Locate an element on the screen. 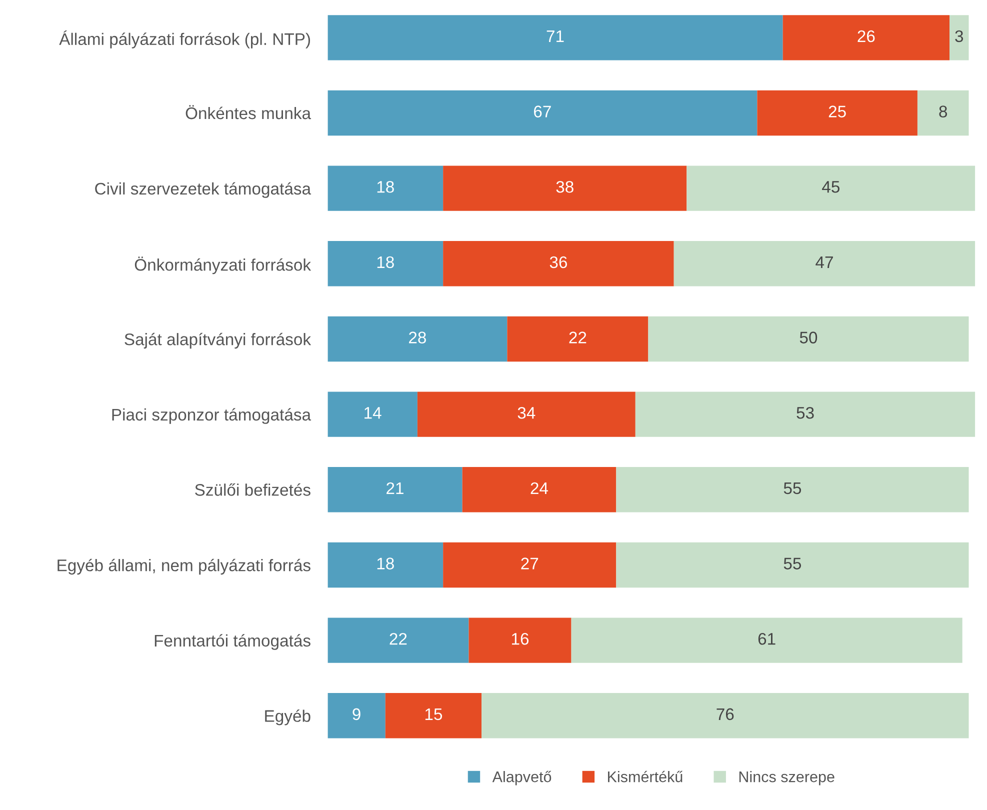 The width and height of the screenshot is (987, 810). data-label: 67 is located at coordinates (542, 112).